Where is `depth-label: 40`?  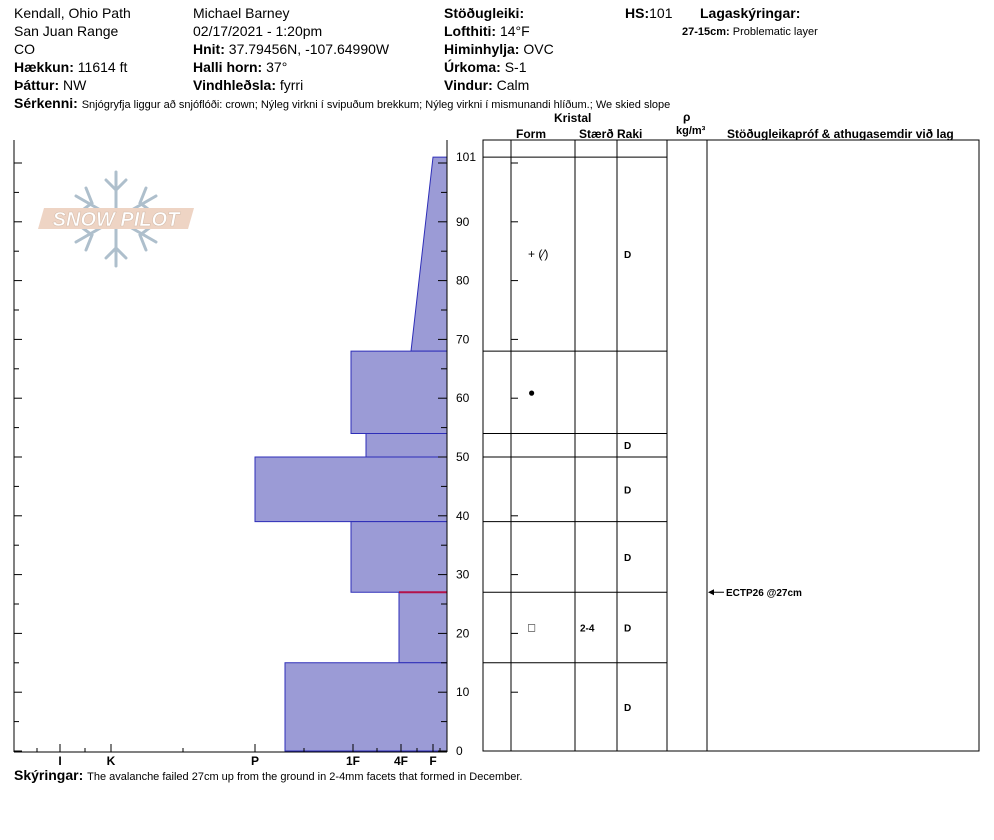
depth-label: 40 is located at coordinates (463, 516).